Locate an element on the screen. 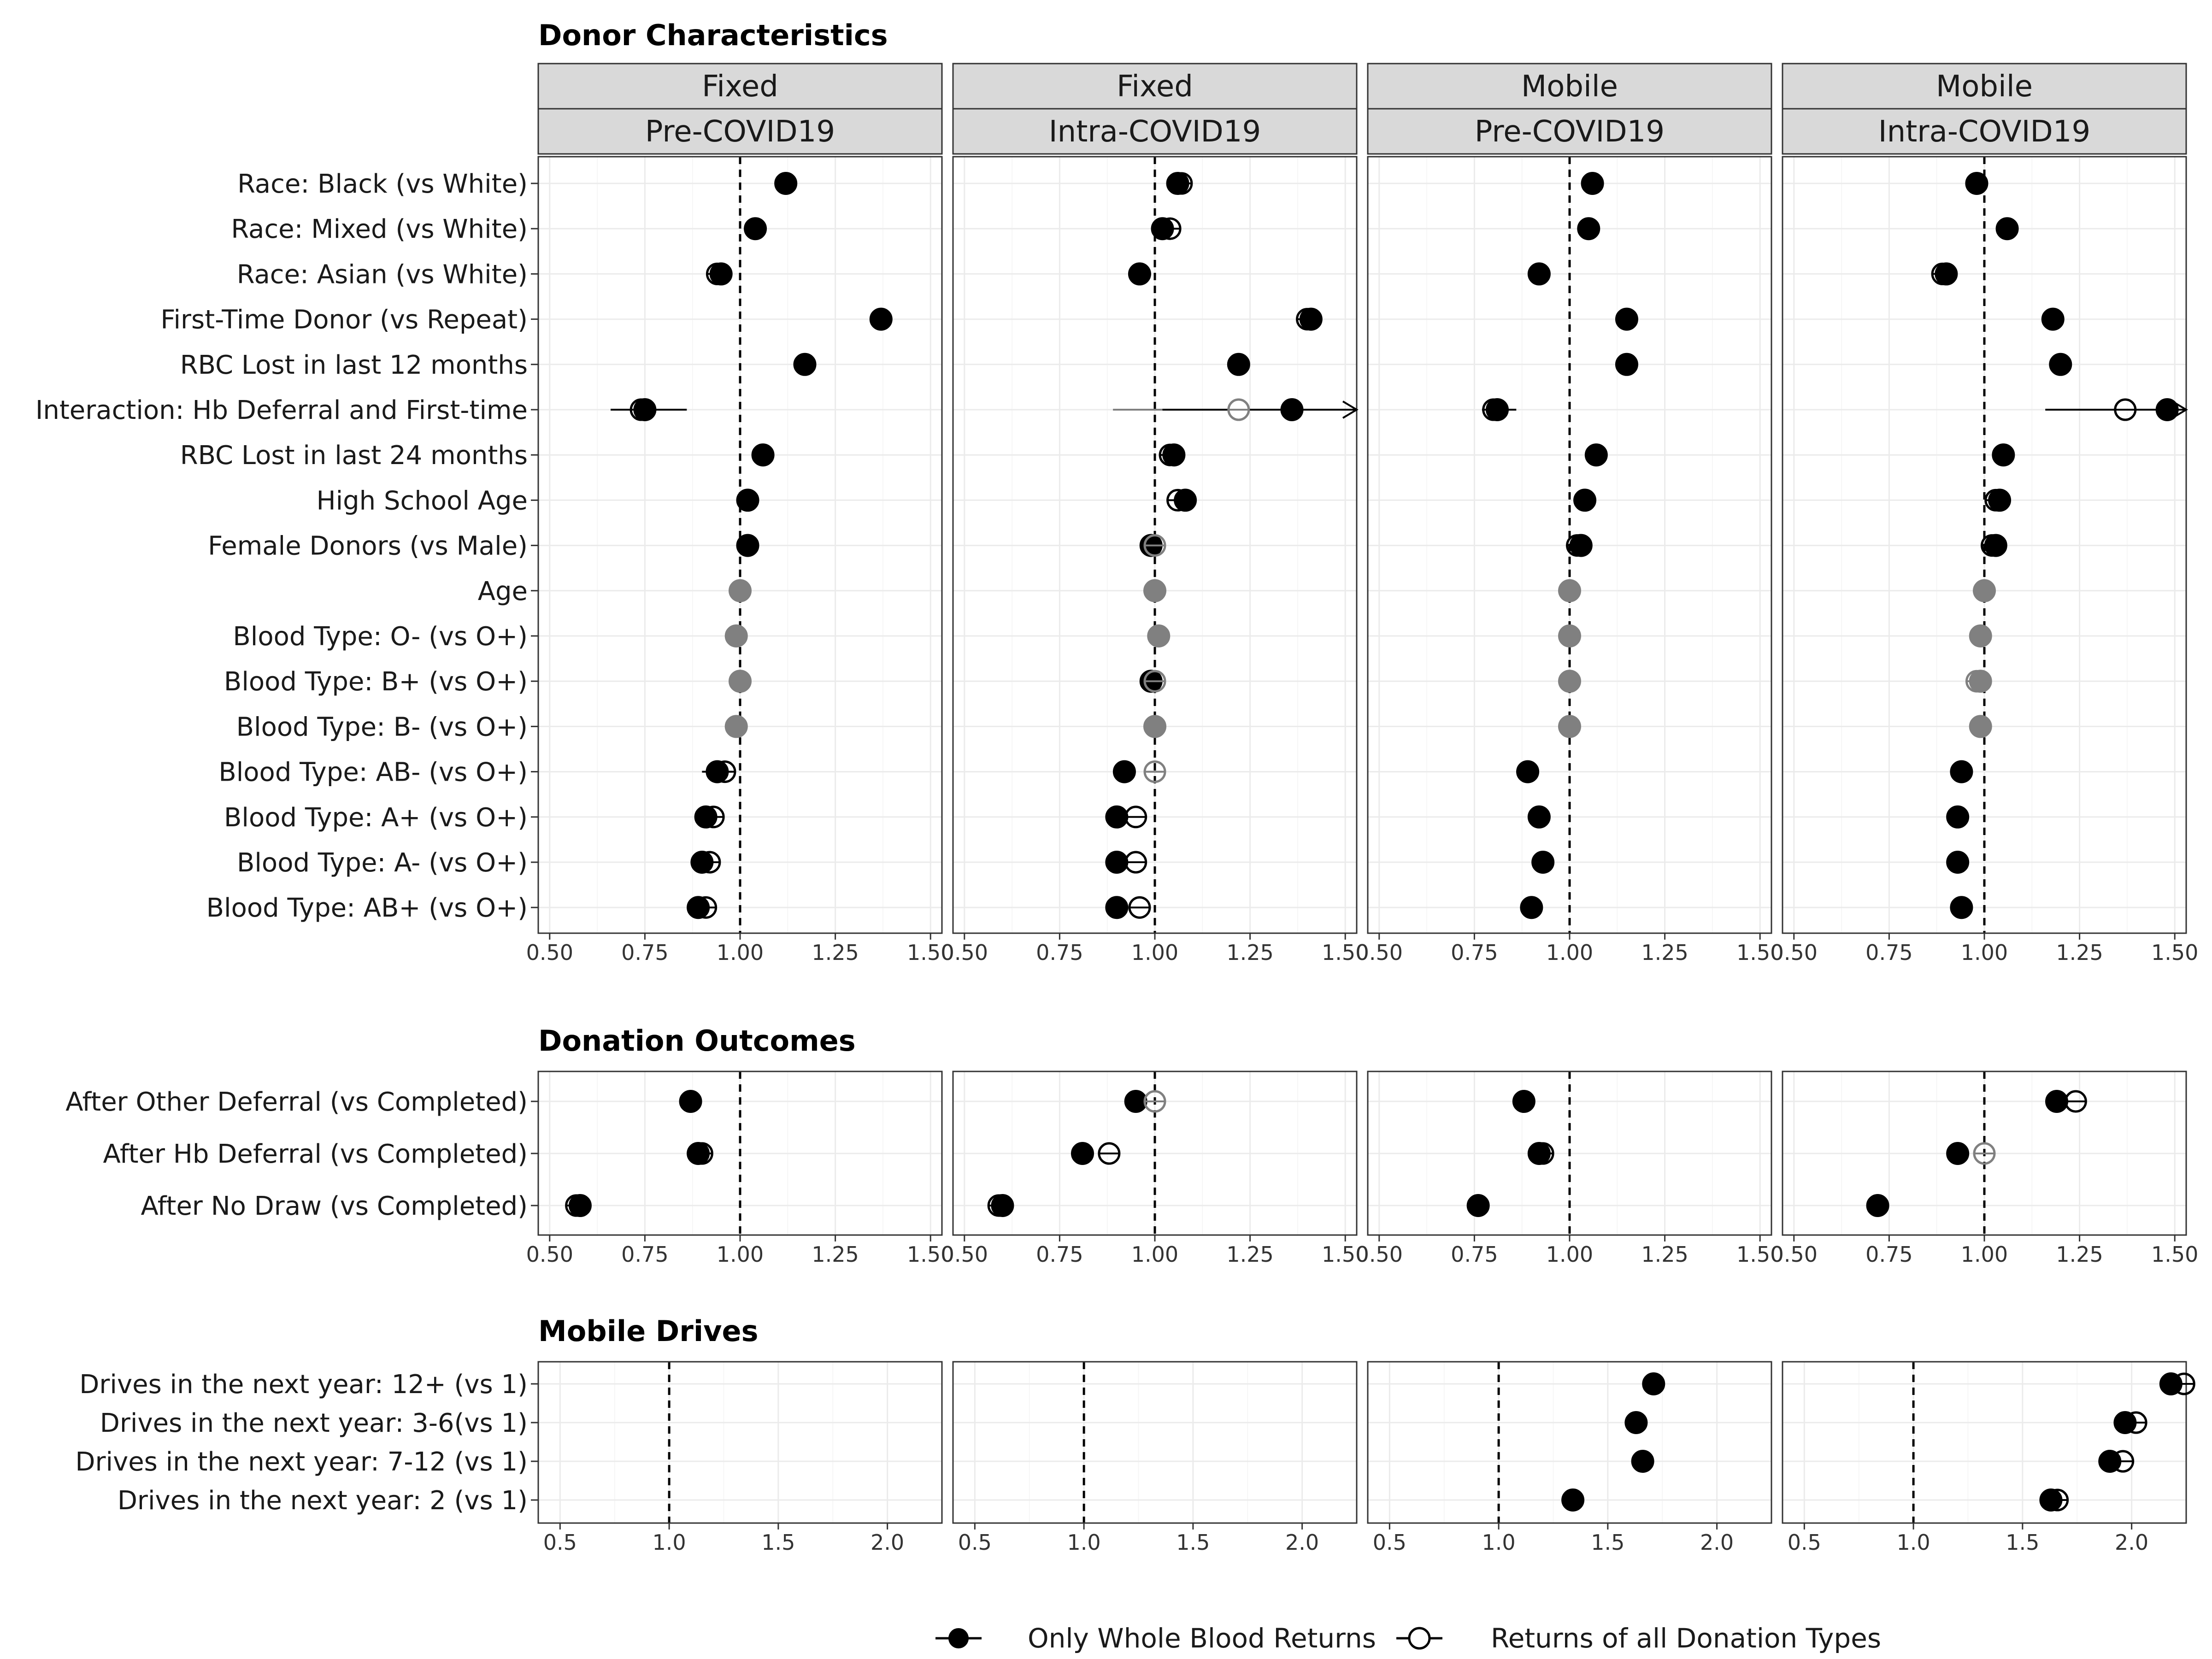 This screenshot has width=2212, height=1659. row-label: Race: Black (vs White) is located at coordinates (382, 184).